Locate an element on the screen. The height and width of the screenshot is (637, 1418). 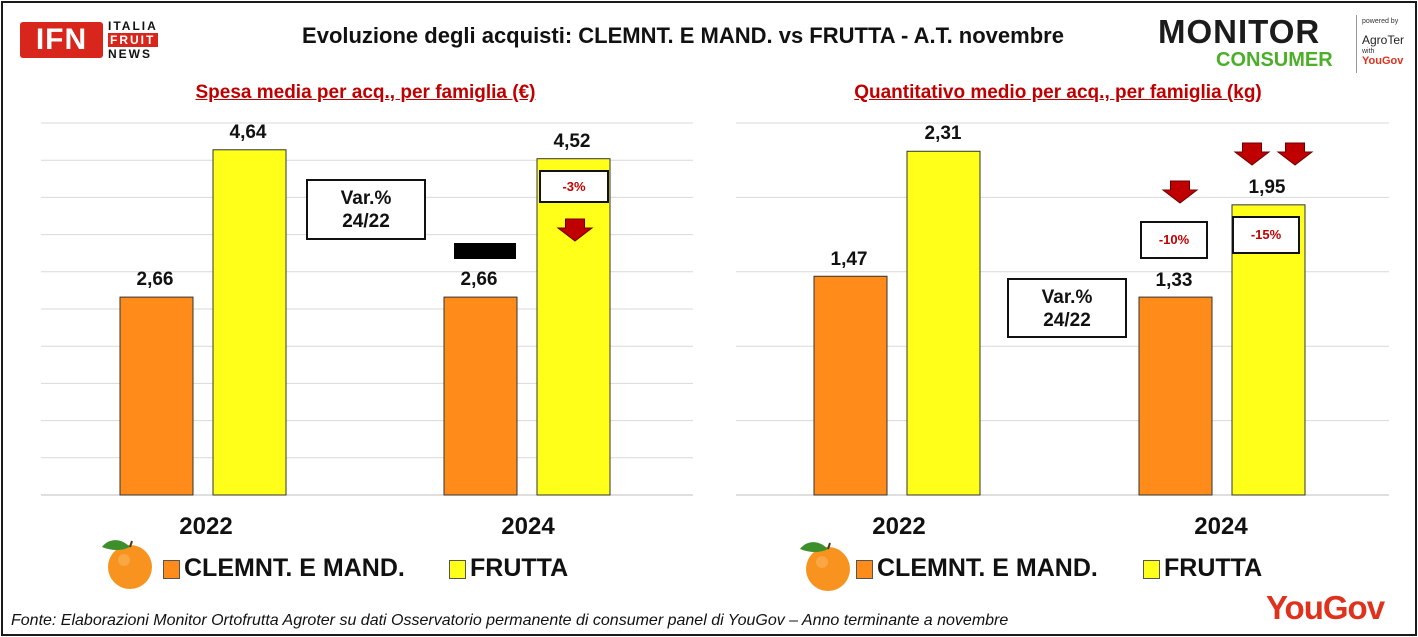
right-bar-frutta-2022-label: 2,31 is located at coordinates (943, 133).